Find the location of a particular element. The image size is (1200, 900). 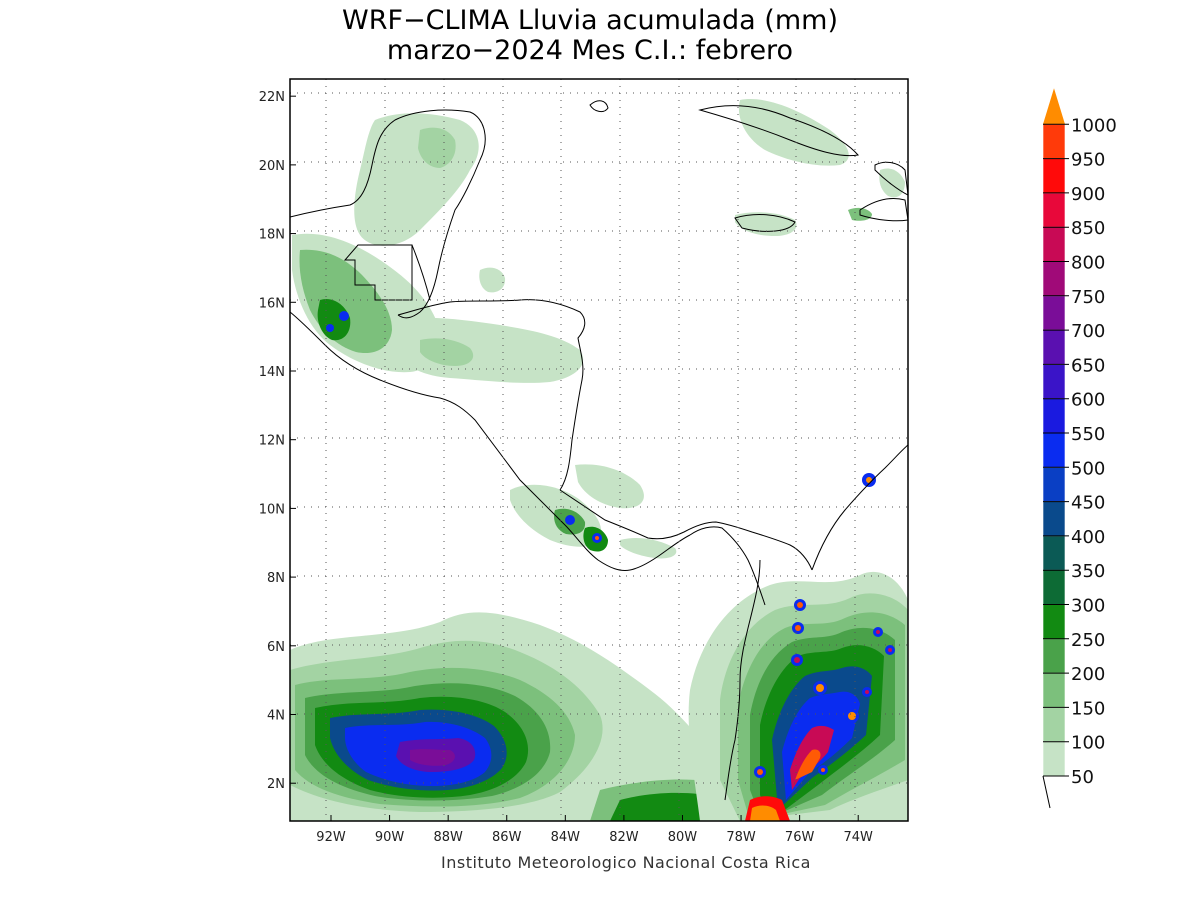

lon-tick-label: 86W is located at coordinates (507, 837).